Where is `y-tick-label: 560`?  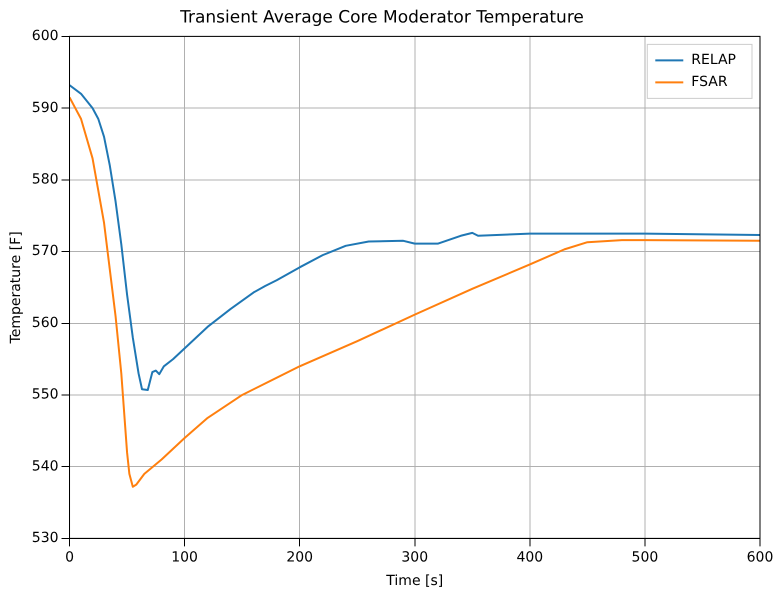 y-tick-label: 560 is located at coordinates (45, 322).